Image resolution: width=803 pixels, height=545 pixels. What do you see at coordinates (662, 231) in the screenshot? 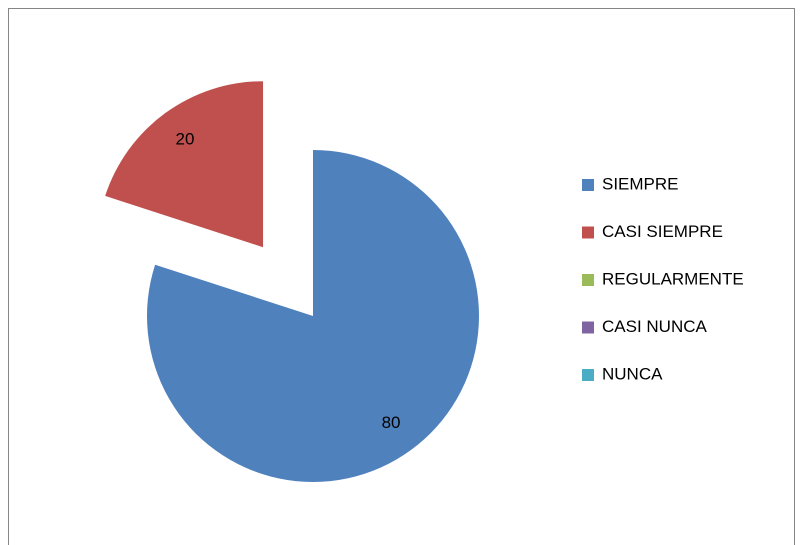
I see `legend-label: CASI SIEMPRE` at bounding box center [662, 231].